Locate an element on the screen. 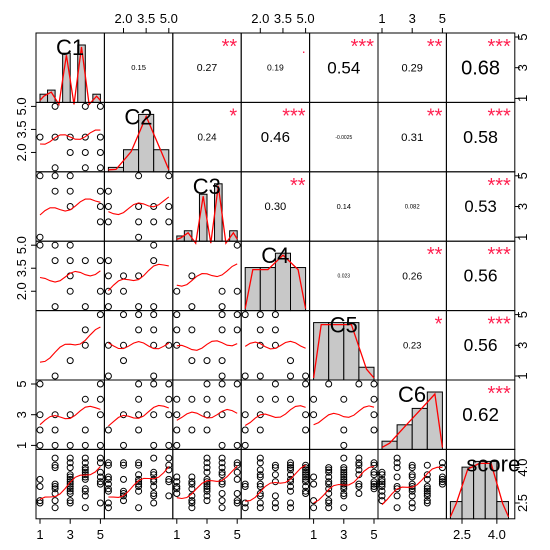 Image resolution: width=550 pixels, height=550 pixels. variable-label: score is located at coordinates (493, 463).